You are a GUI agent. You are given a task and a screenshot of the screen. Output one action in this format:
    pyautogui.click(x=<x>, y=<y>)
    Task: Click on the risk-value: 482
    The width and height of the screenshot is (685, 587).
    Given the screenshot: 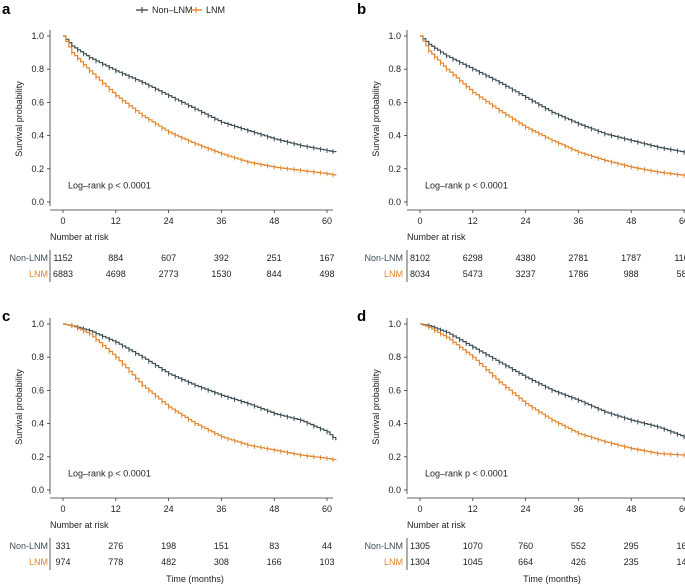 What is the action you would take?
    pyautogui.click(x=168, y=562)
    